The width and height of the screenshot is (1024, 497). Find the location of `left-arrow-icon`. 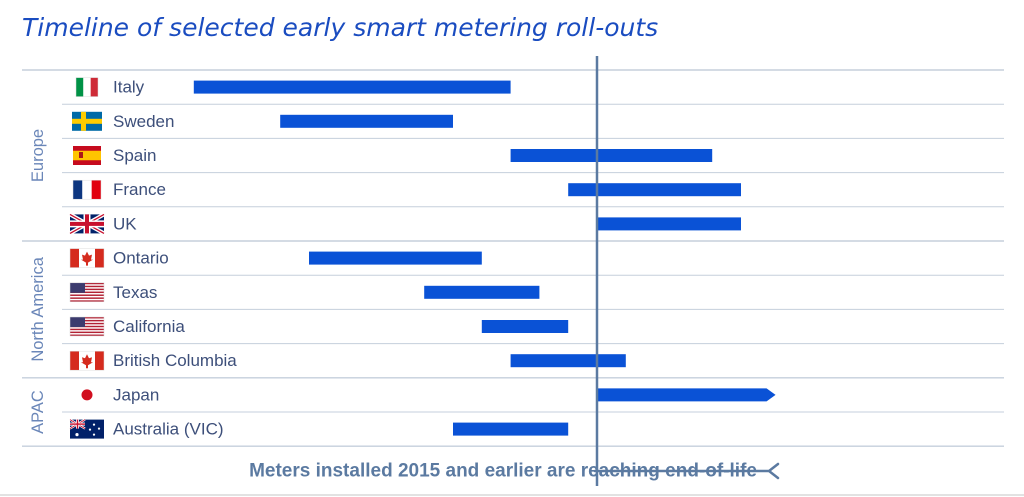

left-arrow-icon is located at coordinates (686, 471).